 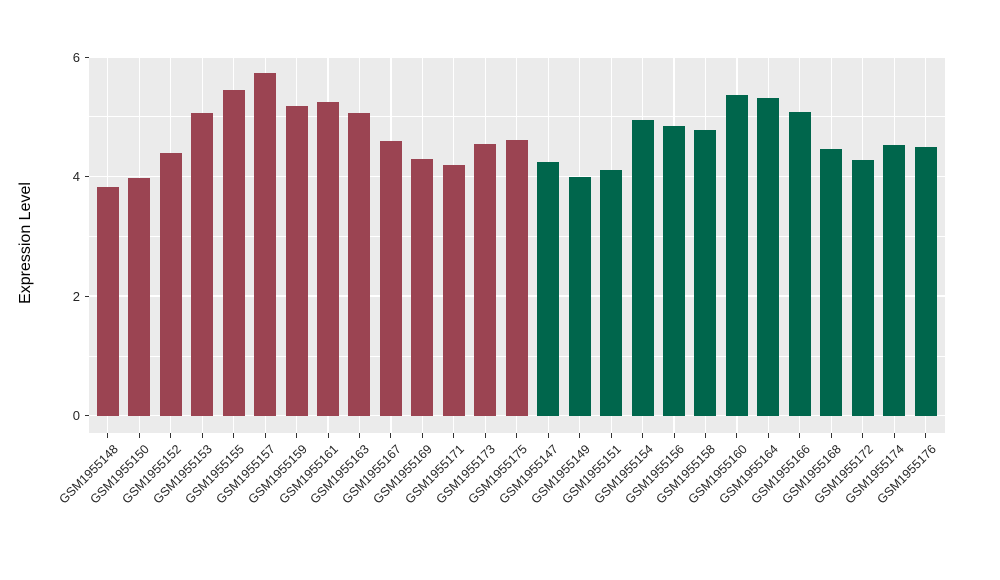 What do you see at coordinates (894, 280) in the screenshot?
I see `bar-GSM1955174` at bounding box center [894, 280].